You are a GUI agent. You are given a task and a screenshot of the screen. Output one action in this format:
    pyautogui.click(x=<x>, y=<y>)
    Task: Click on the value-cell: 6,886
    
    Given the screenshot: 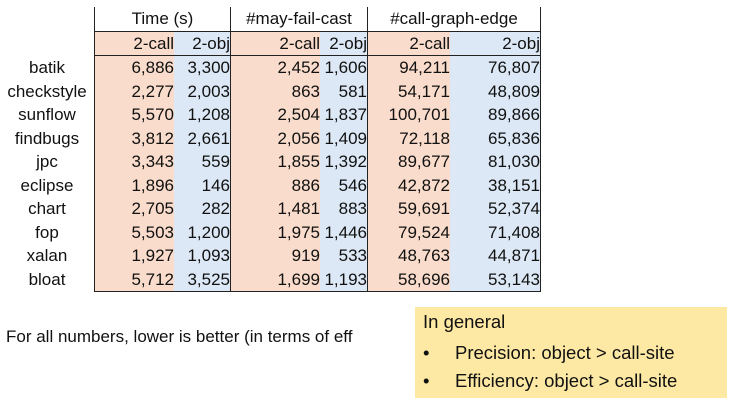 What is the action you would take?
    pyautogui.click(x=134, y=67)
    